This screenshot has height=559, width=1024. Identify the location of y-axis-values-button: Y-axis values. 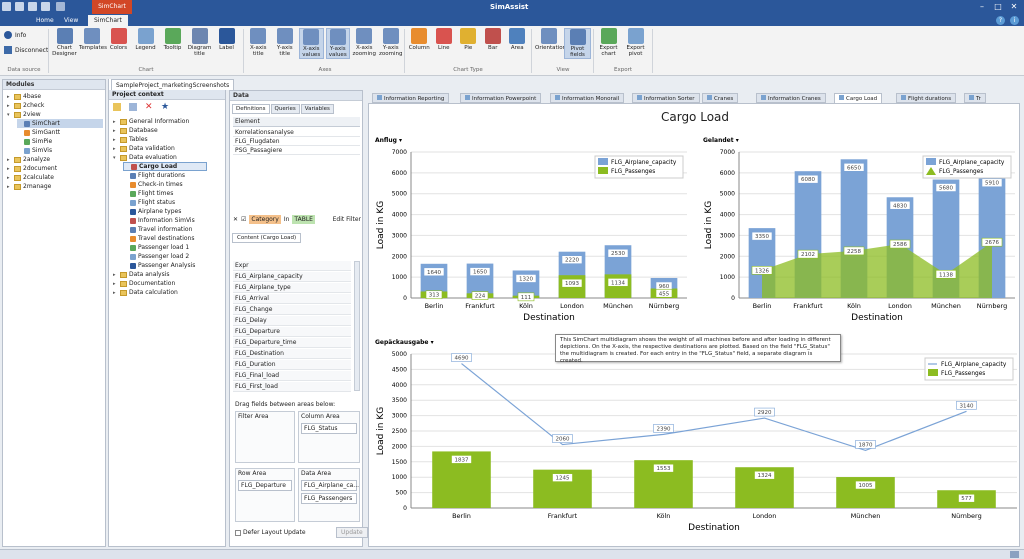
(337, 43).